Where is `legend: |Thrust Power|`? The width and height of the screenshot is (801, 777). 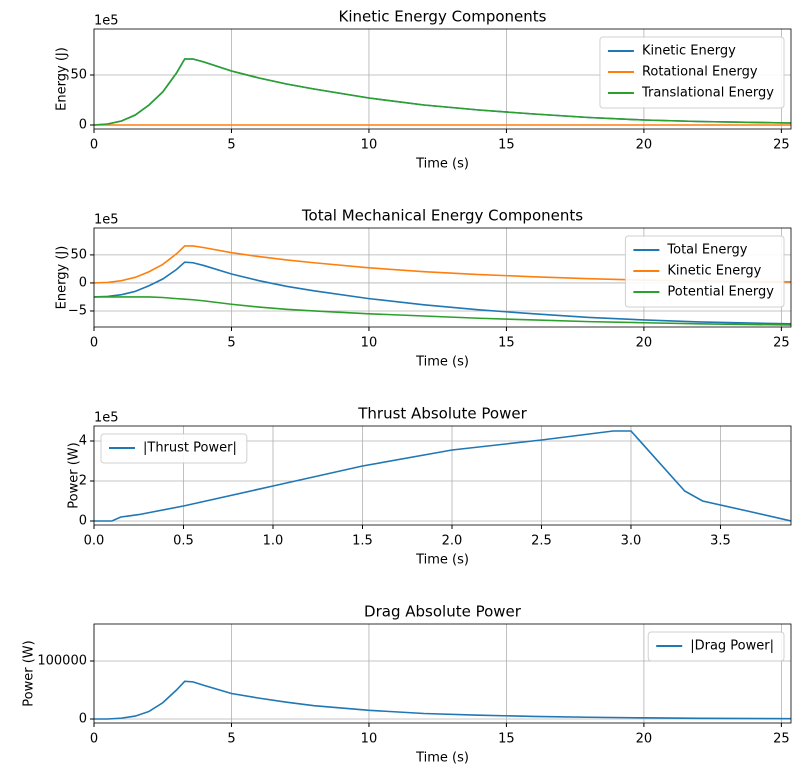 legend: |Thrust Power| is located at coordinates (174, 448).